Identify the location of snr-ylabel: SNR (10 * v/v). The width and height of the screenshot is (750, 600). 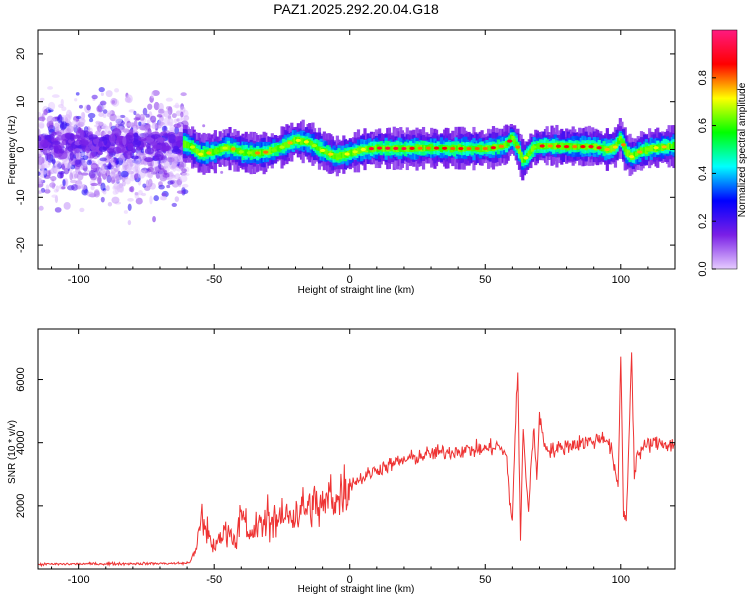
(12, 452).